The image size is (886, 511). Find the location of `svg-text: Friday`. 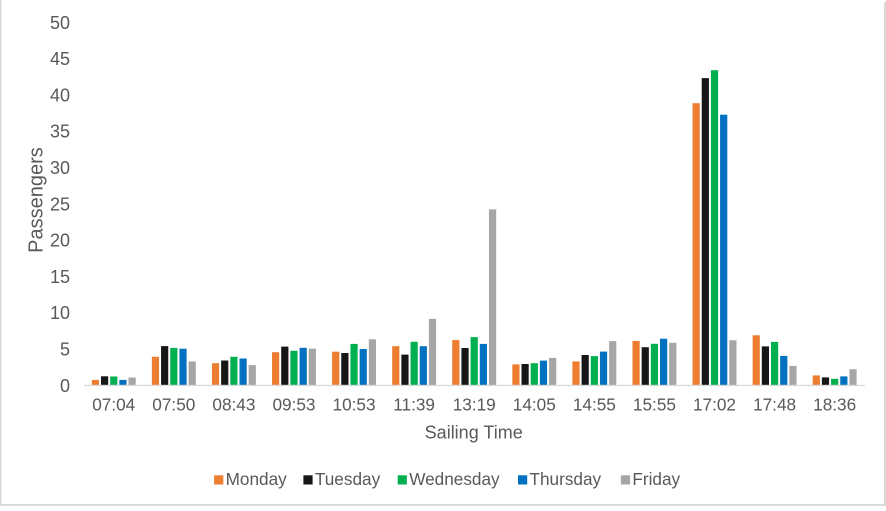

svg-text: Friday is located at coordinates (656, 479).